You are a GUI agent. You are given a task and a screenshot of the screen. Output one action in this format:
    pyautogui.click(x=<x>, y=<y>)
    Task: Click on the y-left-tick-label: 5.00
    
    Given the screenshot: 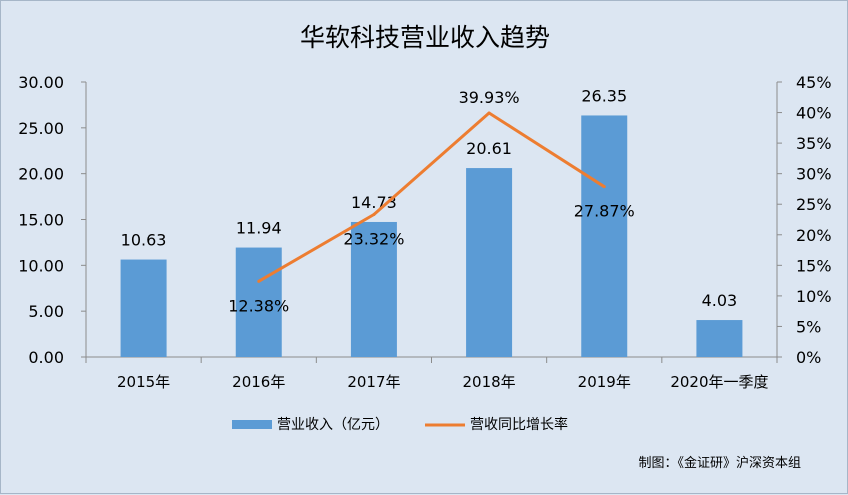 What is the action you would take?
    pyautogui.click(x=46, y=311)
    